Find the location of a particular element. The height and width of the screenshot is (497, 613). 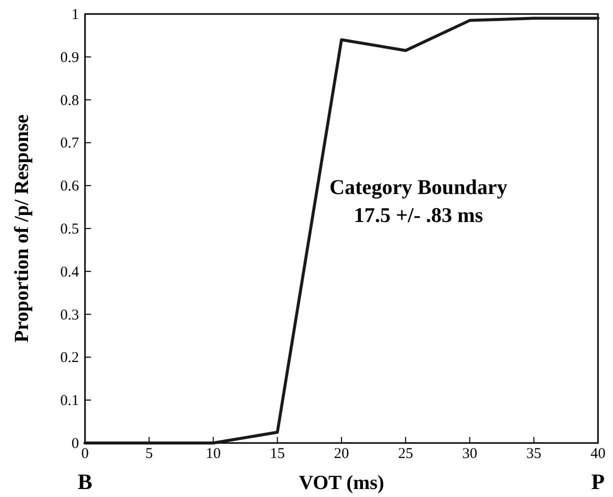

text: P is located at coordinates (598, 481).